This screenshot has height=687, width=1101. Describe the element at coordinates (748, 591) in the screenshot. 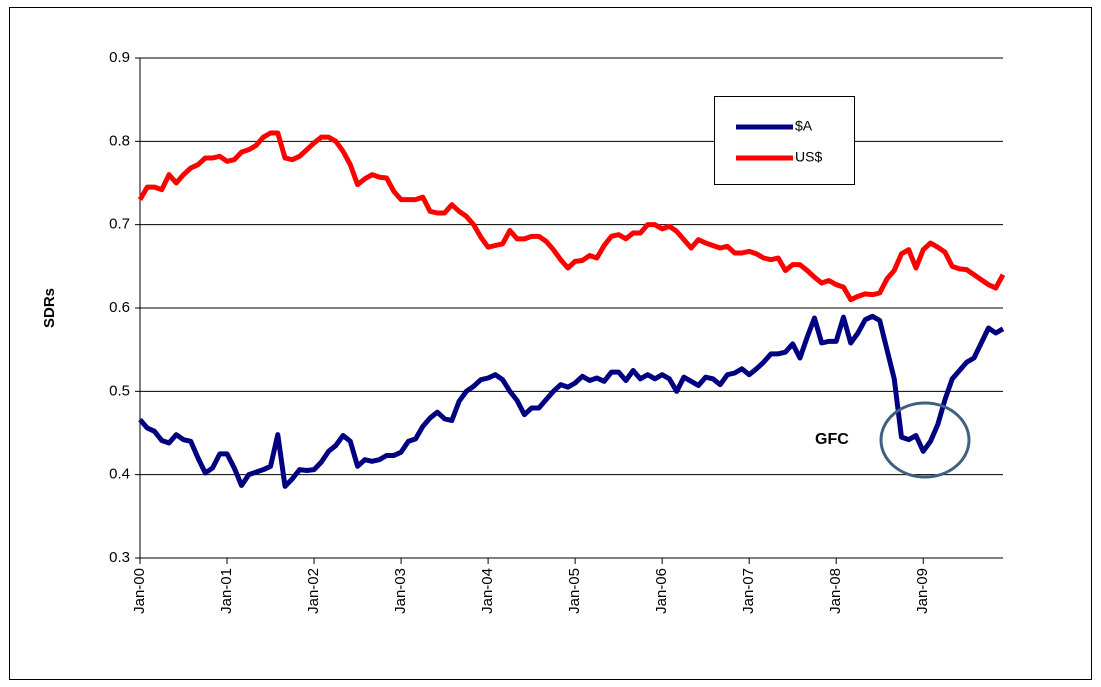

I see `x-tick-label: Jan-07` at that location.